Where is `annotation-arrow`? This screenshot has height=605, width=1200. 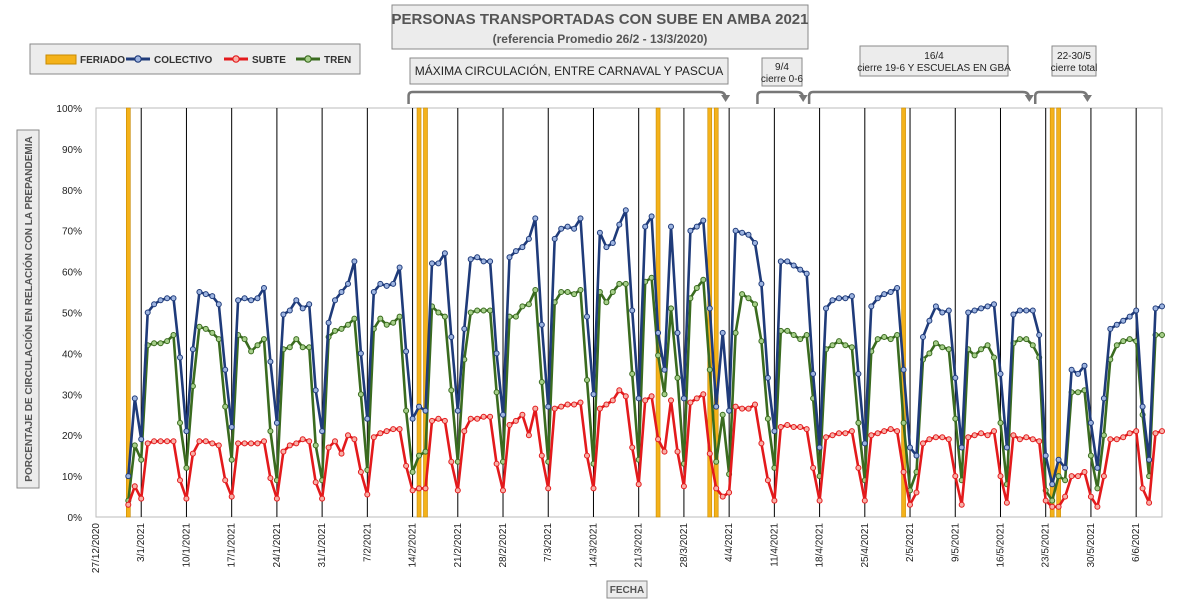
annotation-arrow is located at coordinates (919, 97).